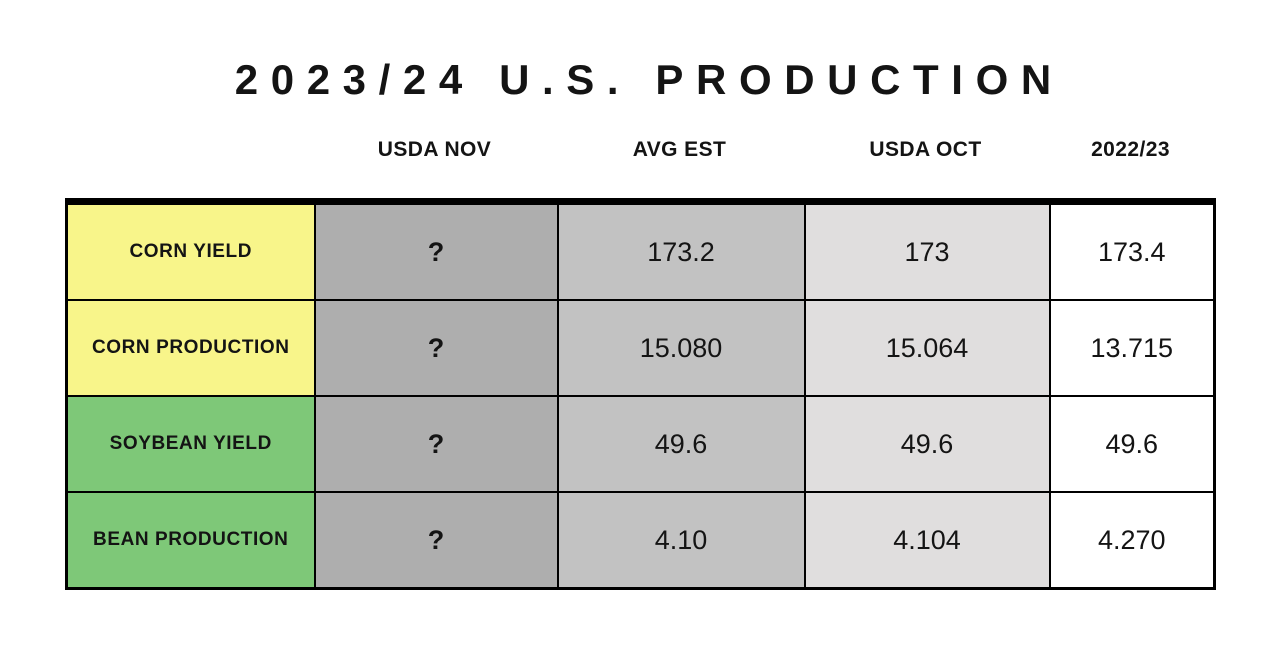  What do you see at coordinates (1132, 250) in the screenshot?
I see `cell-corn-yield-2022-23: 173.4` at bounding box center [1132, 250].